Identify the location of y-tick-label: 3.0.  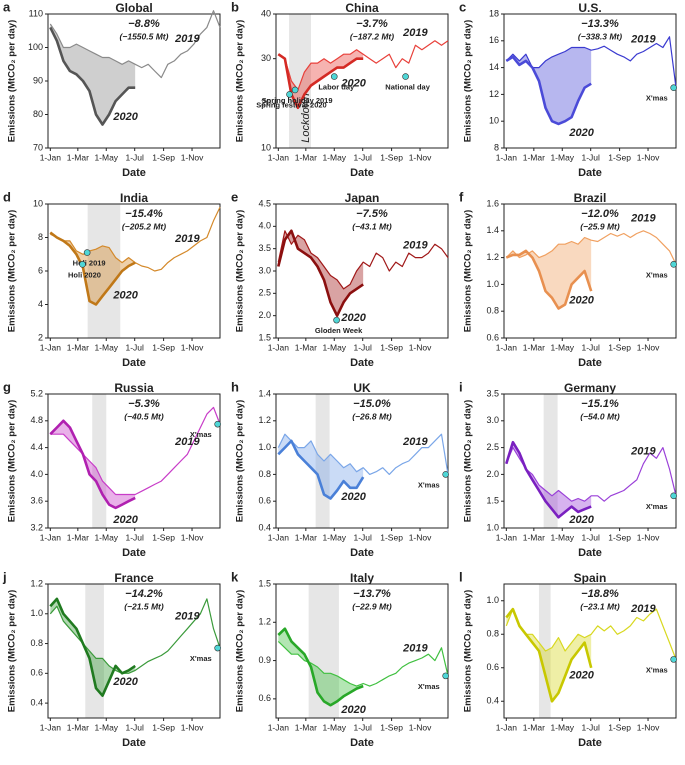
(492, 420).